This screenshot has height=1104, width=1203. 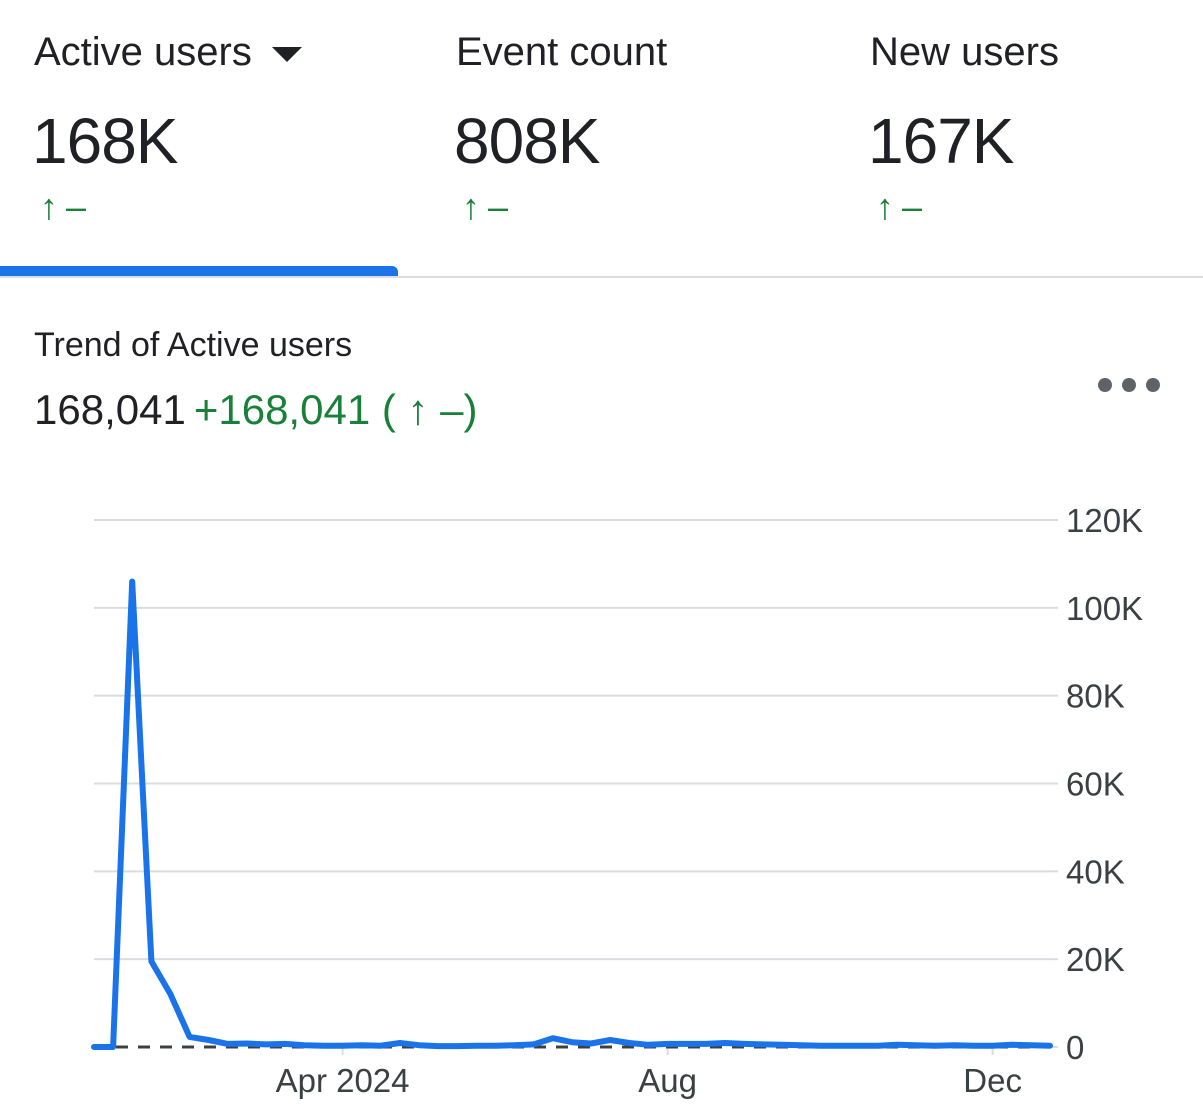 I want to click on x-tick-label: Apr 2024, so click(x=343, y=1080).